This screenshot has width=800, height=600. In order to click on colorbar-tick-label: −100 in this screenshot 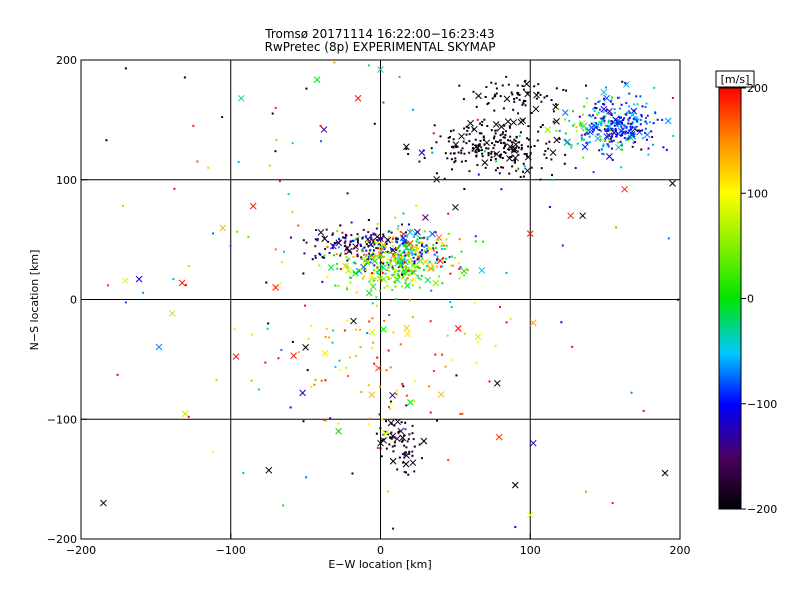, I will do `click(762, 404)`.